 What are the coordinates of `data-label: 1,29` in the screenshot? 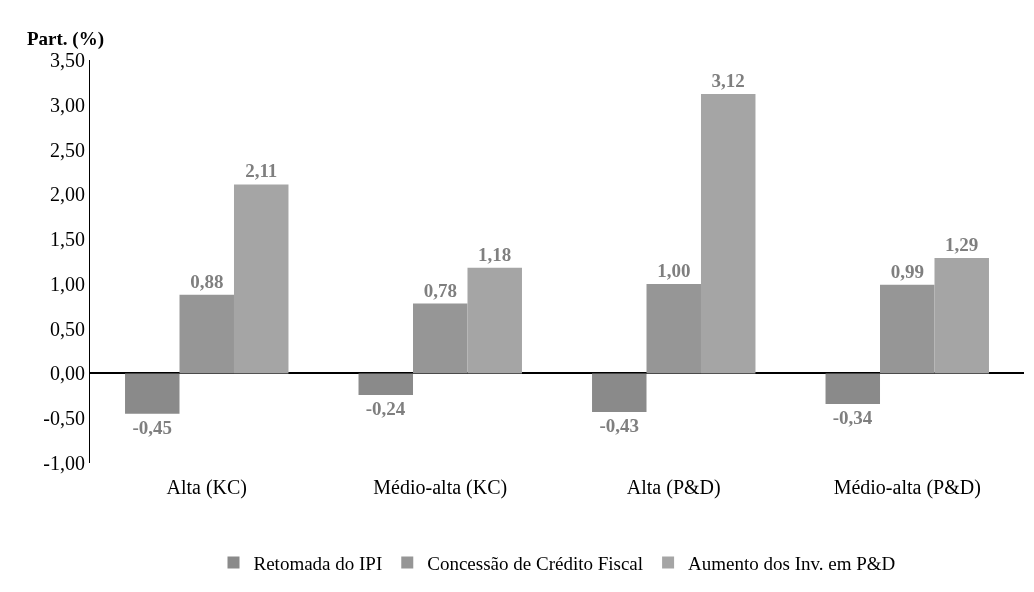 It's located at (962, 244).